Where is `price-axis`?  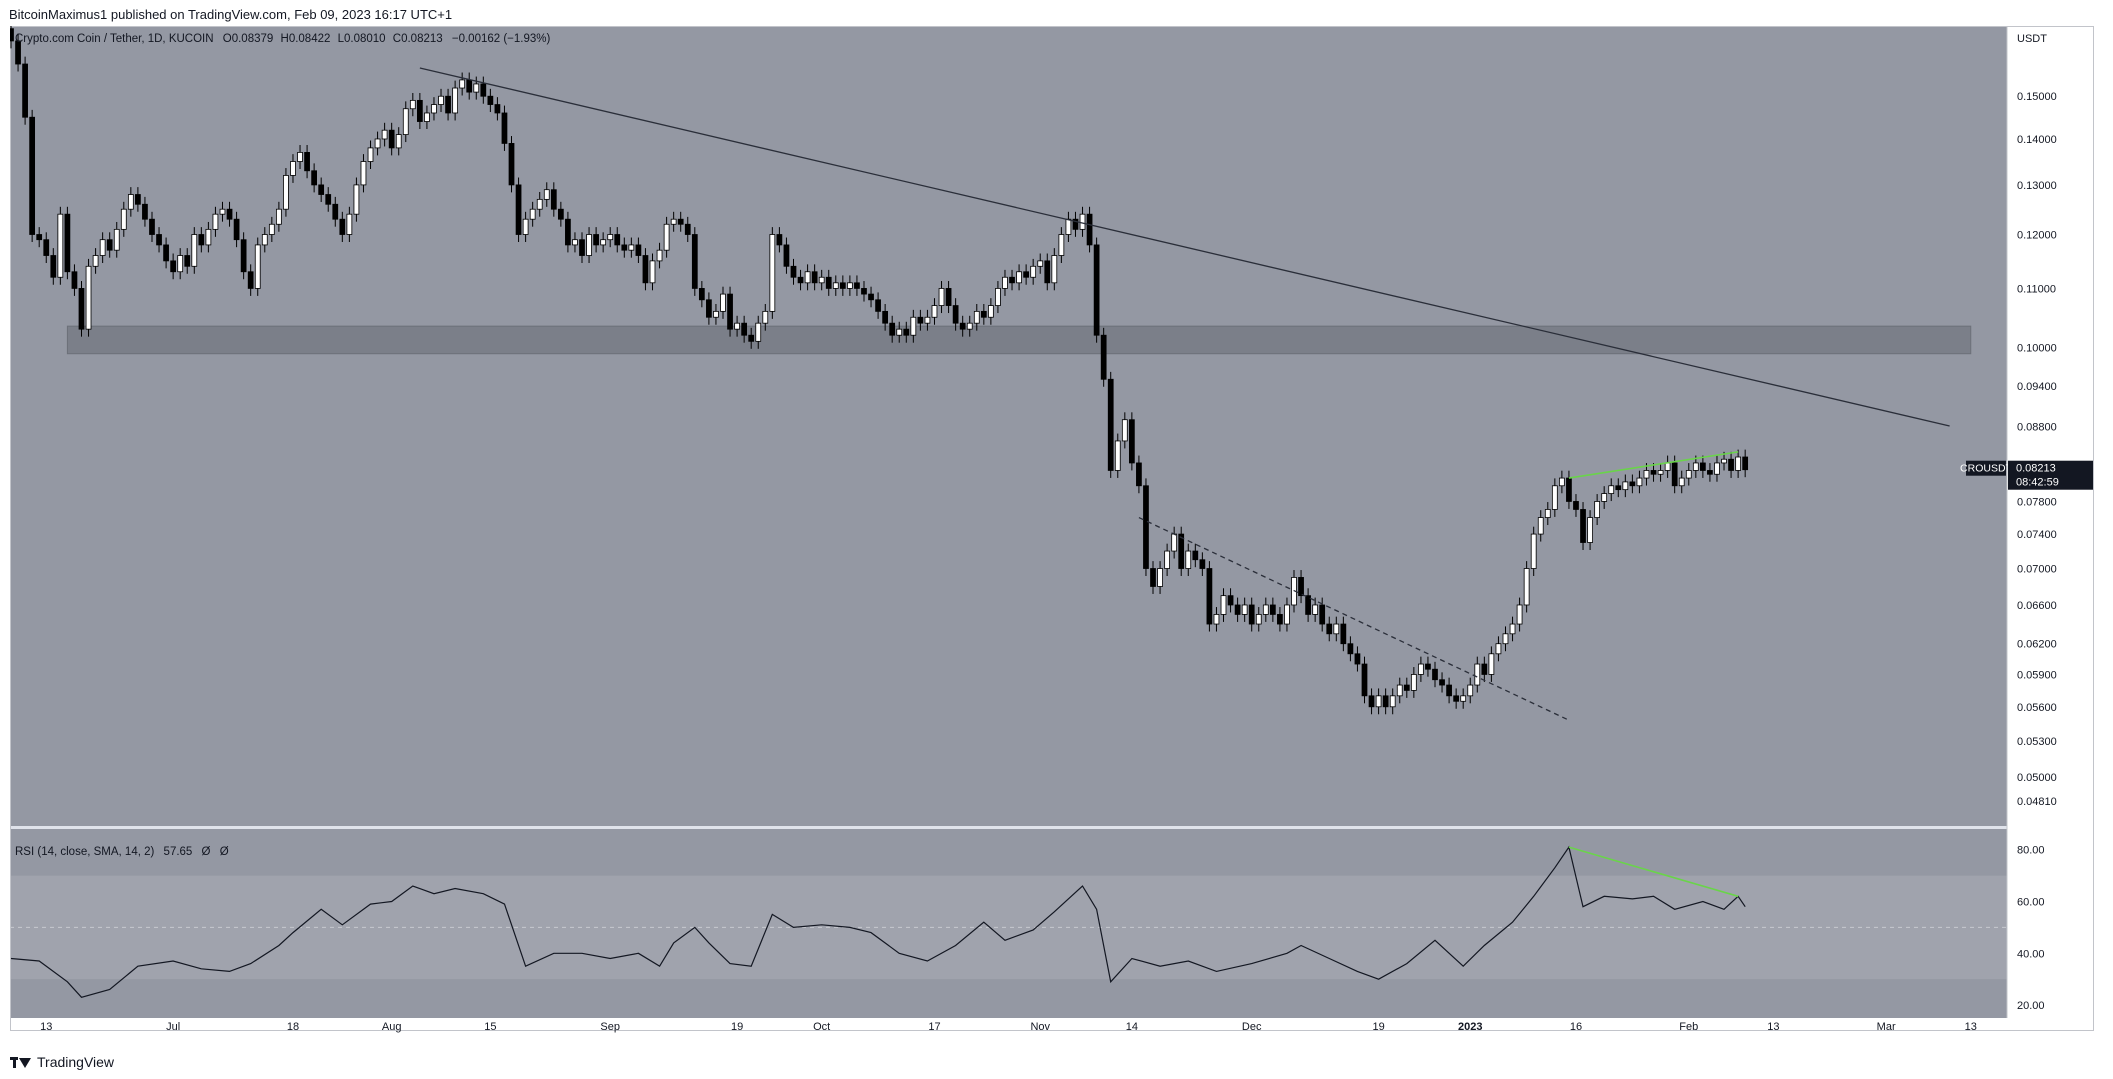 price-axis is located at coordinates (2050, 528).